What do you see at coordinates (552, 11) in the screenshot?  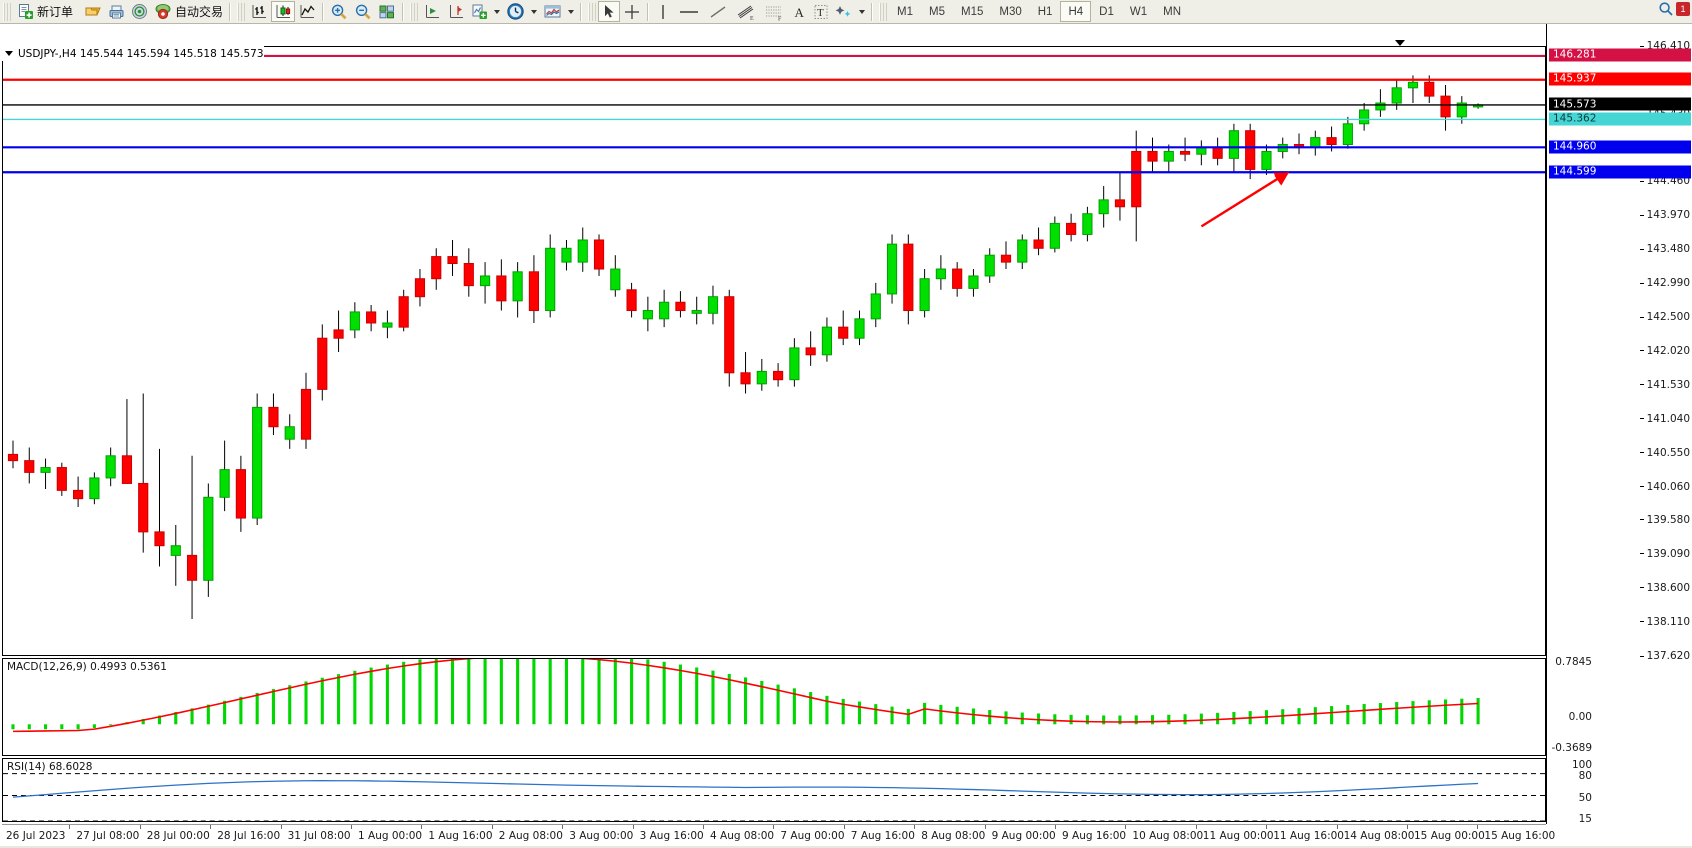 I see `templates-icon` at bounding box center [552, 11].